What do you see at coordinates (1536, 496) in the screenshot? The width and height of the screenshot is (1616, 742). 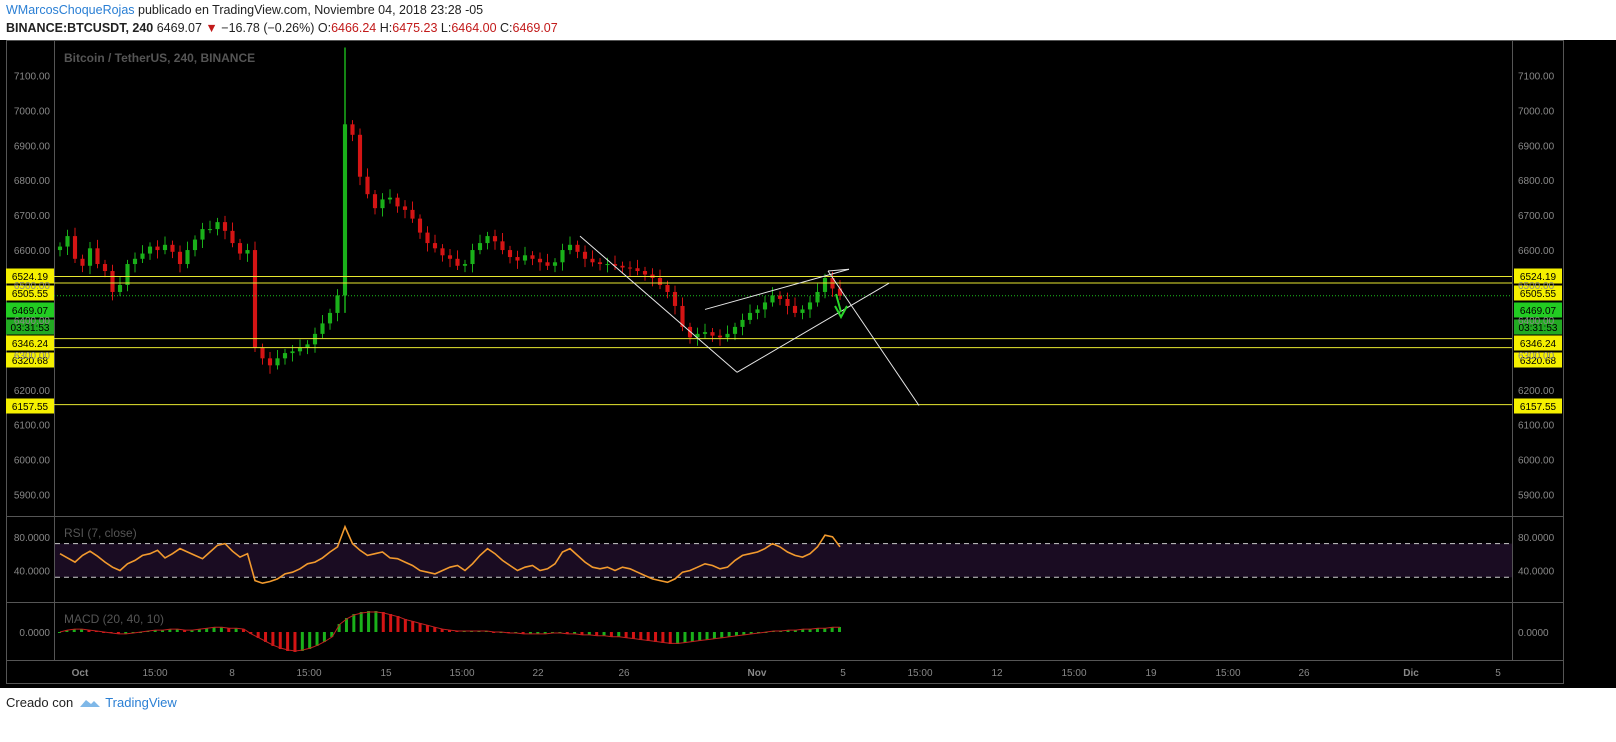 I see `price-tick-label-right: 5900.00` at bounding box center [1536, 496].